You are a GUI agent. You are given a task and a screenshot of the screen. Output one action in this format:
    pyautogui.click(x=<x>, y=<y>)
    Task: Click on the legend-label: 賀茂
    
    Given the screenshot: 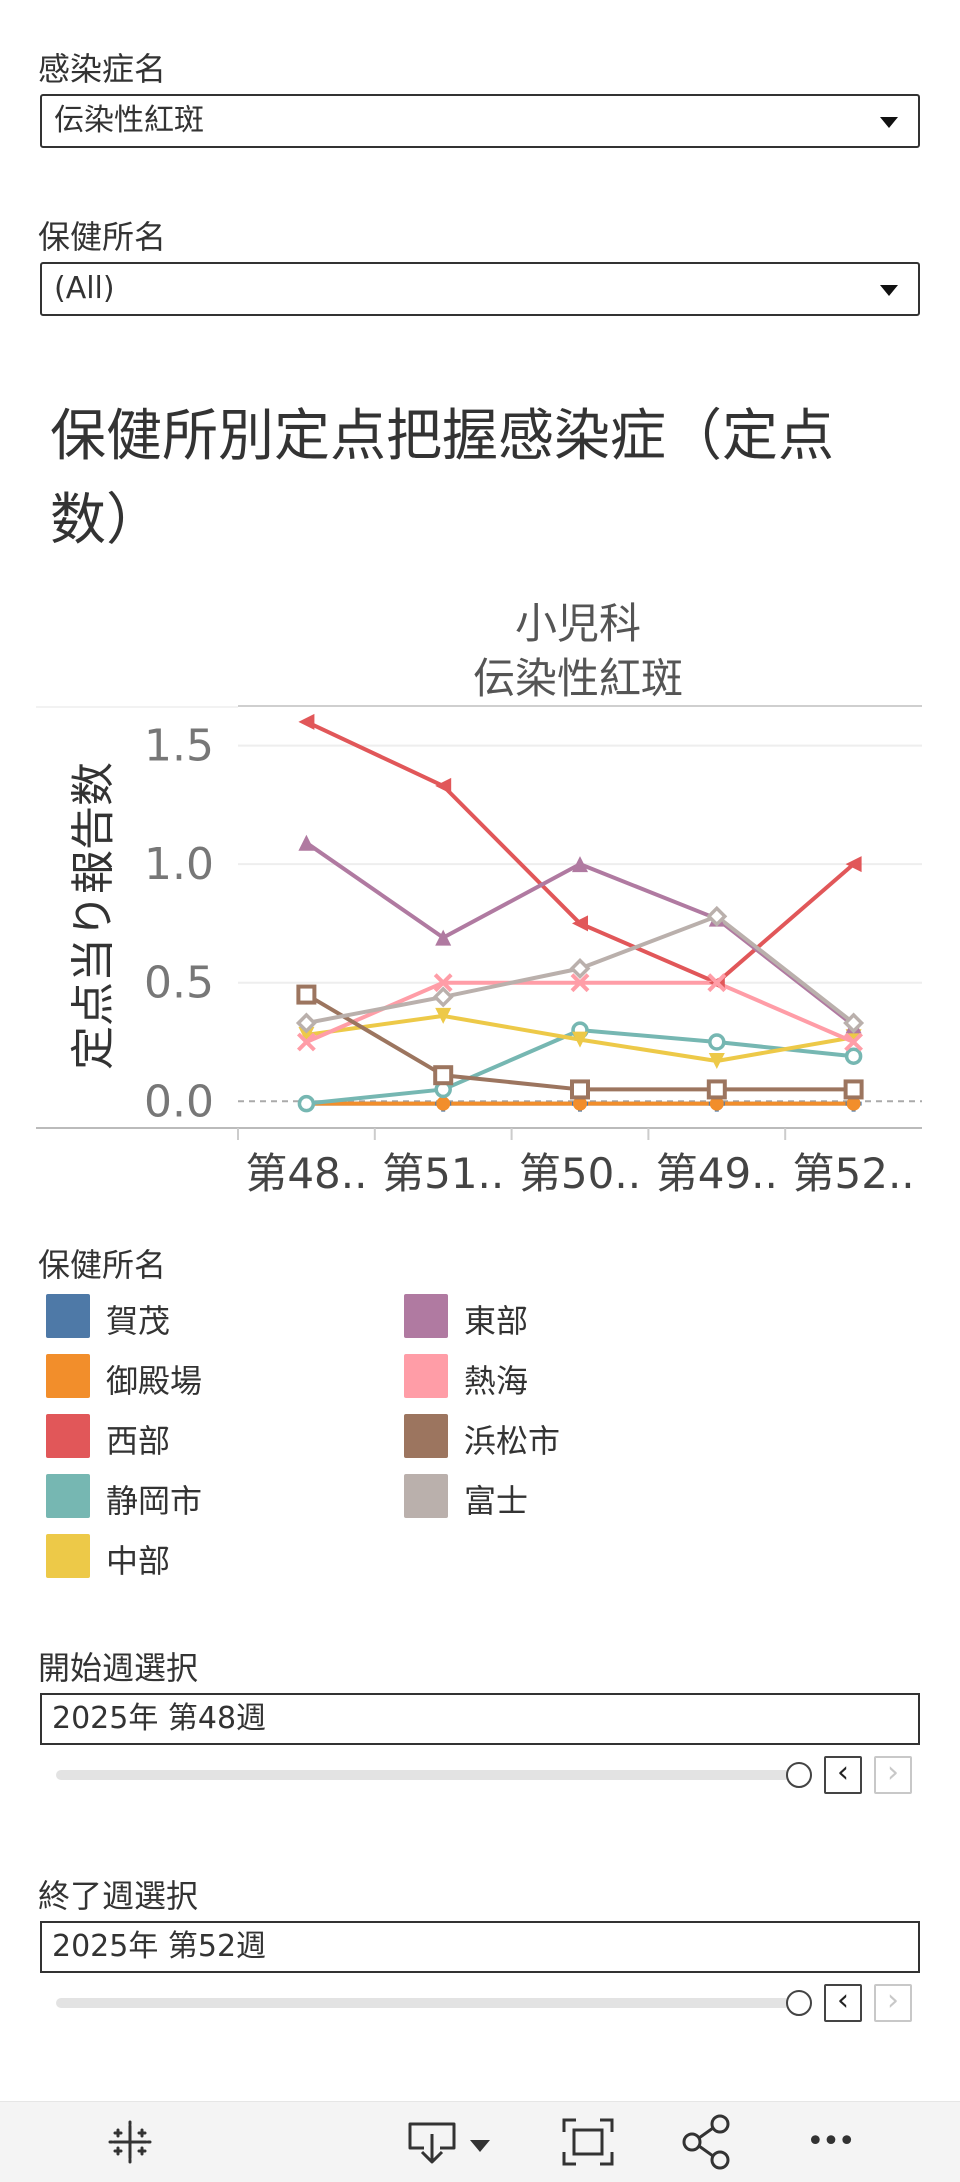 What is the action you would take?
    pyautogui.click(x=138, y=1321)
    